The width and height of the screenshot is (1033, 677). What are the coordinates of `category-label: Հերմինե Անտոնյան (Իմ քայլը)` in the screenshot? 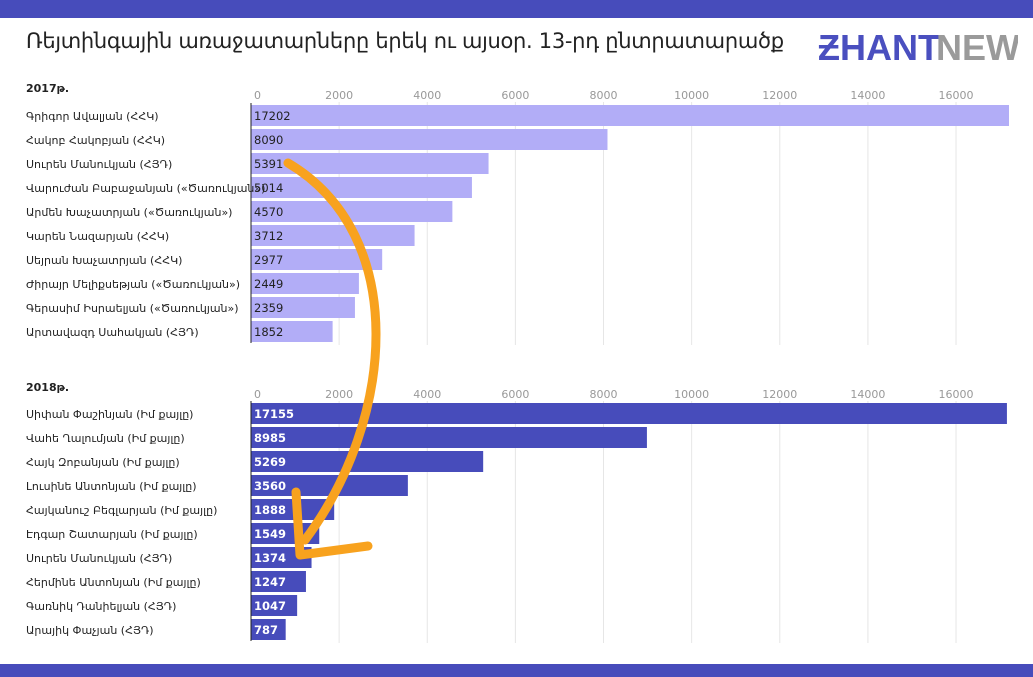 It's located at (113, 582).